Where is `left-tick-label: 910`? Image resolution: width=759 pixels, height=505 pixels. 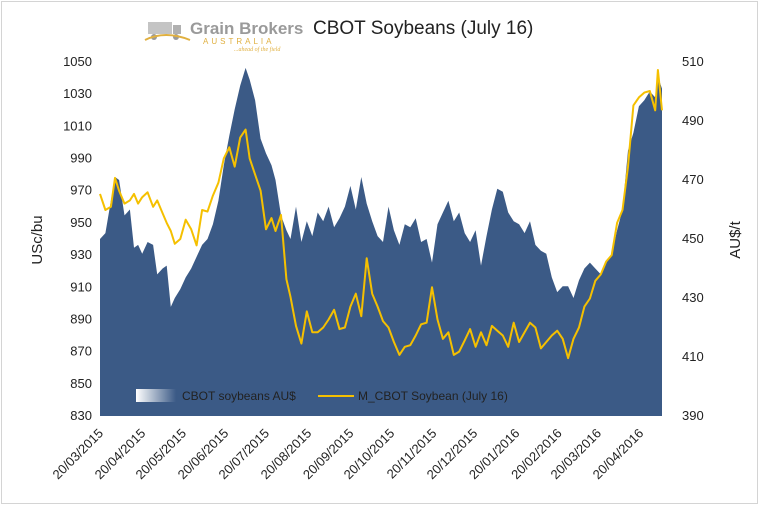 left-tick-label: 910 is located at coordinates (81, 286).